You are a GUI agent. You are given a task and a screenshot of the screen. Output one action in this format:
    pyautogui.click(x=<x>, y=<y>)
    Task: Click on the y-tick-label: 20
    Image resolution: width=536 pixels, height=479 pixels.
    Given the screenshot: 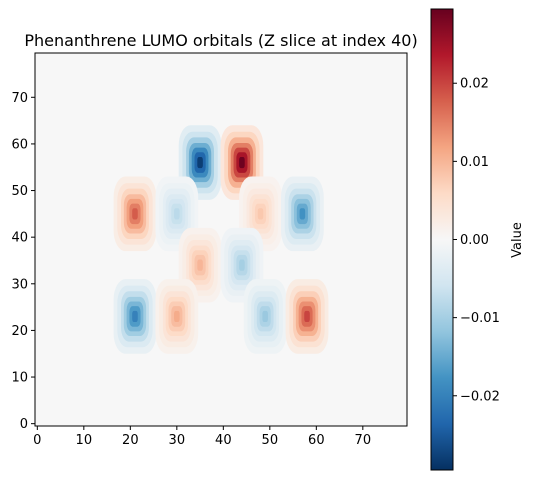 What is the action you would take?
    pyautogui.click(x=19, y=331)
    